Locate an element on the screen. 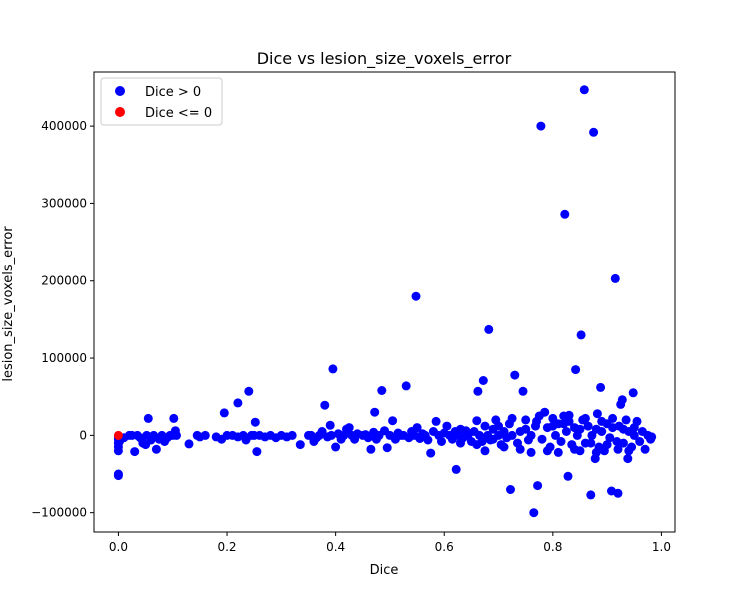  x-tick-label: 1.0 is located at coordinates (661, 547).